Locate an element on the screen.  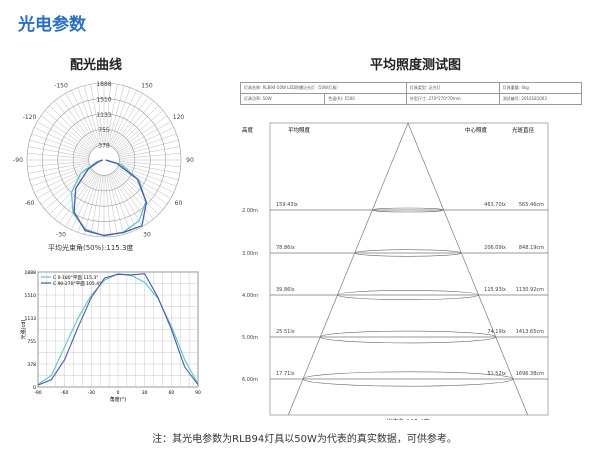
x-tick-label: 60 is located at coordinates (171, 393).